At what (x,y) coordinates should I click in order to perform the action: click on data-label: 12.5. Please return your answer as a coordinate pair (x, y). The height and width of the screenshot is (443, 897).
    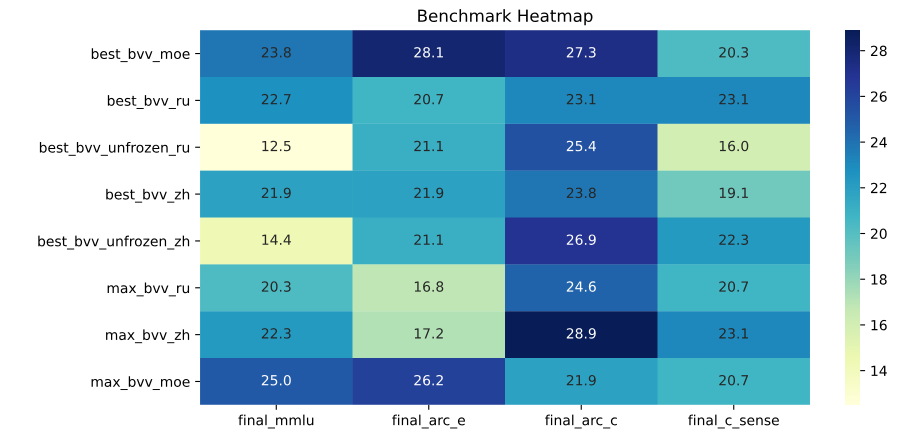
    Looking at the image, I should click on (276, 146).